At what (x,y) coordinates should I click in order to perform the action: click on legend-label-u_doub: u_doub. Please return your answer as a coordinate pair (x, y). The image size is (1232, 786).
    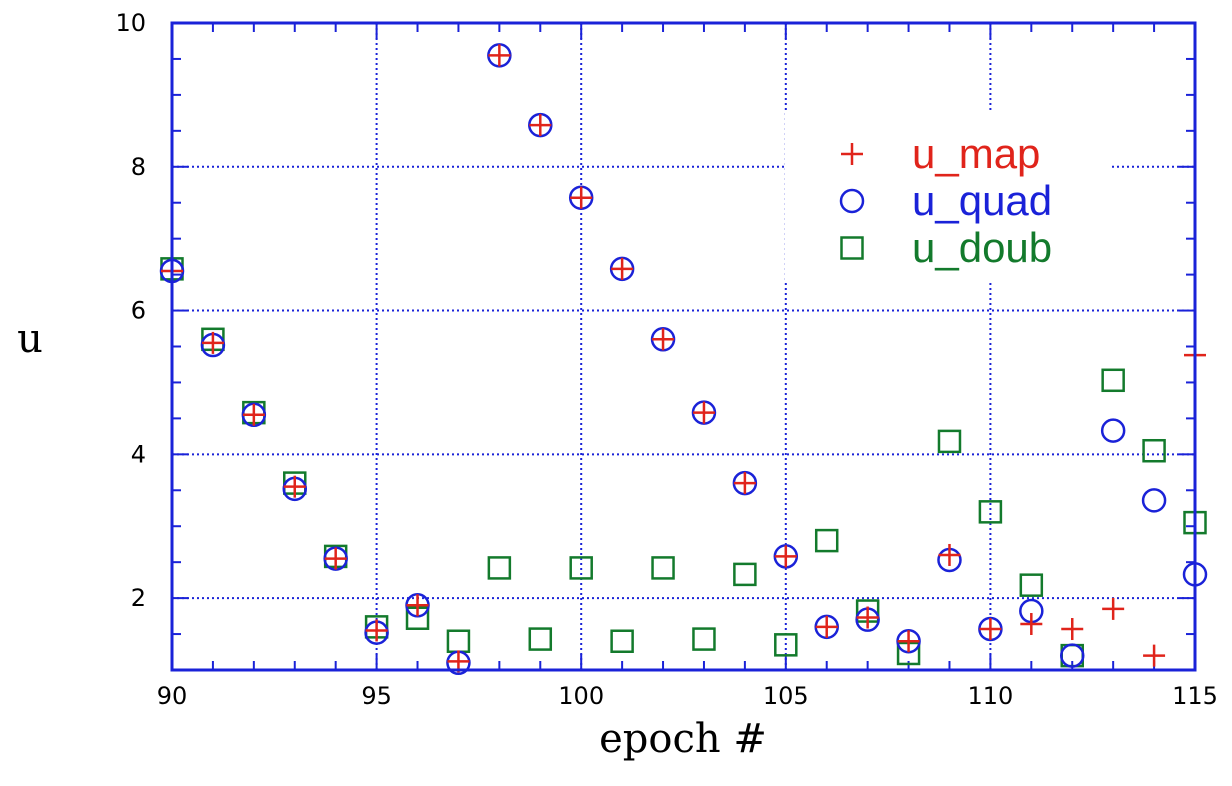
    Looking at the image, I should click on (982, 247).